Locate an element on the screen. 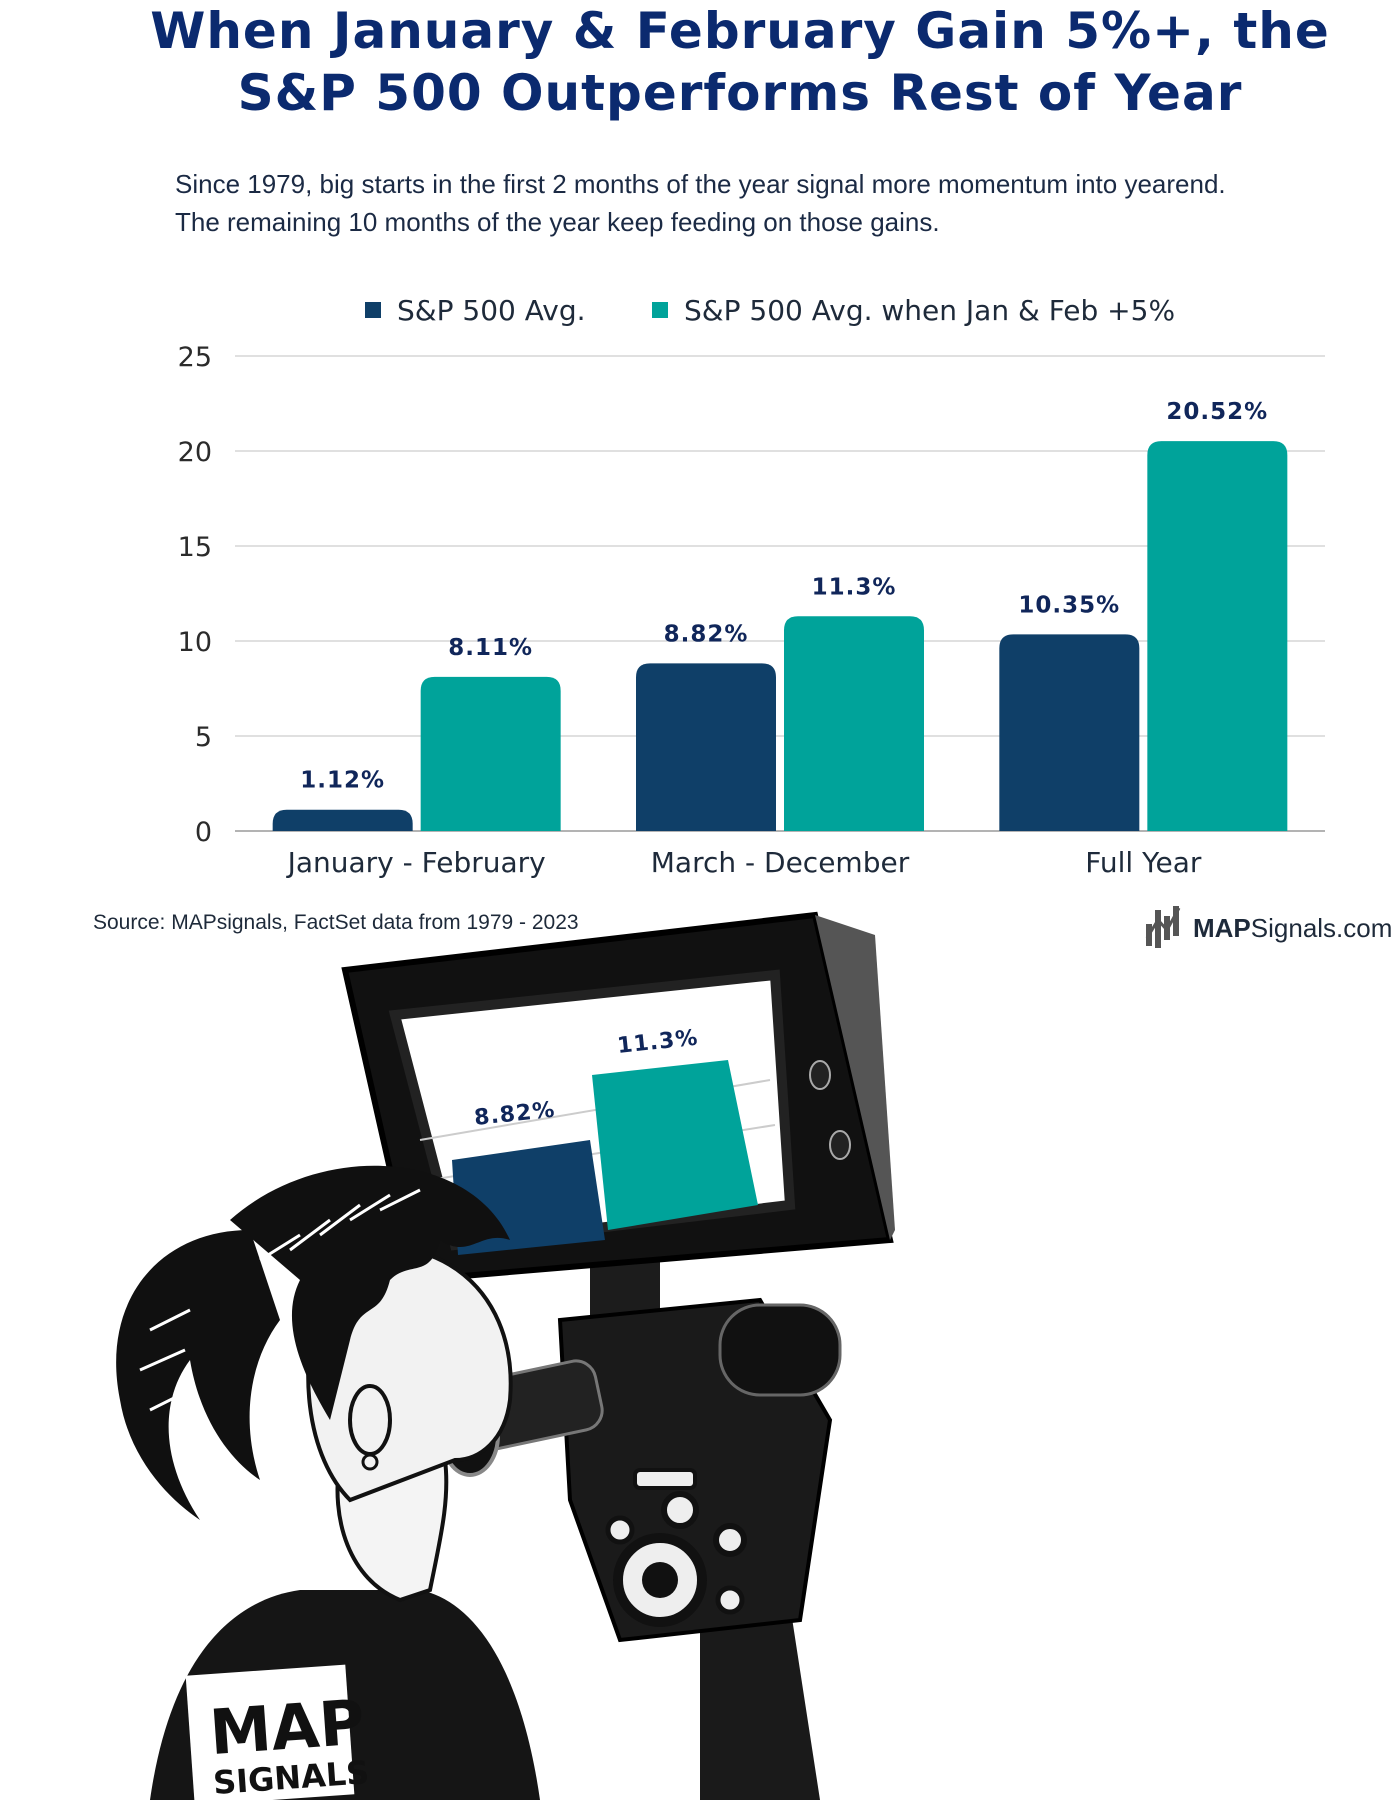 The image size is (1400, 1800). shirt-text-map: MAP is located at coordinates (287, 1727).